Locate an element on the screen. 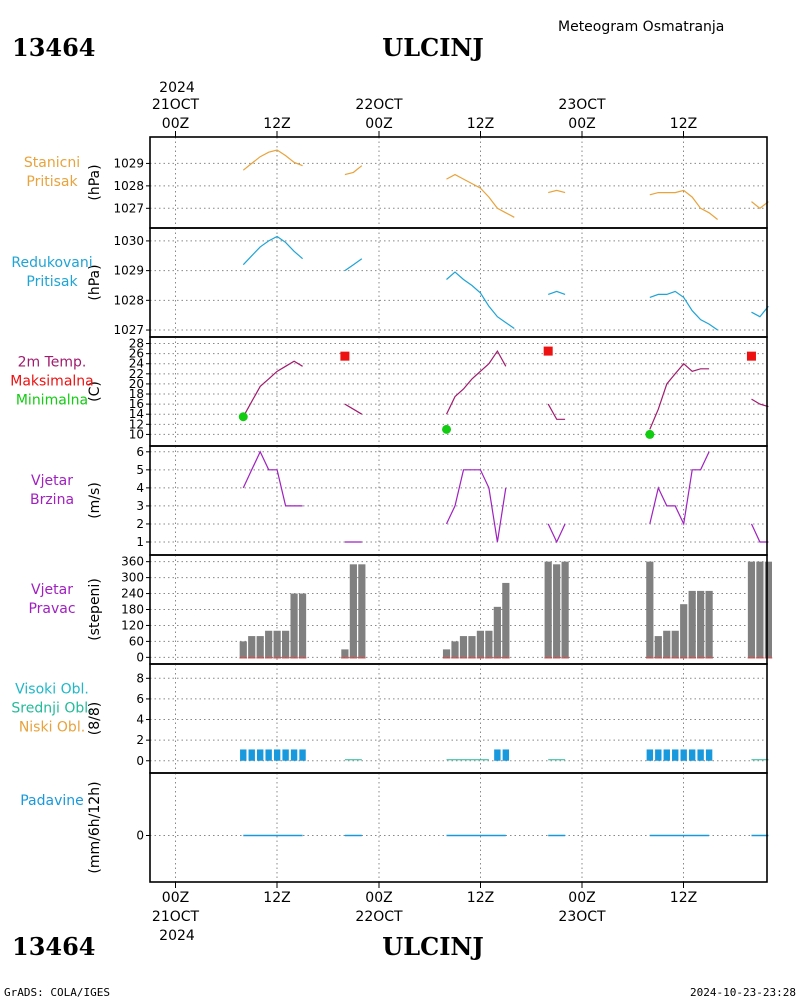 The width and height of the screenshot is (800, 1000). panel-redukovani: 1027 1028 1029 1030 (hPa)Redukovani Pritisak is located at coordinates (390, 282).